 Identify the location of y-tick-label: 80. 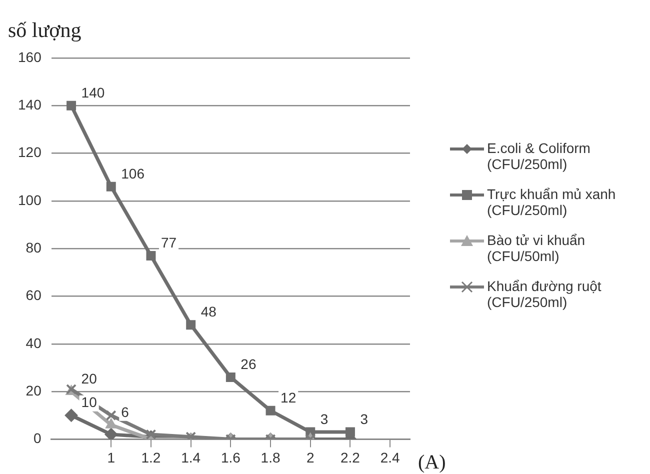
(34, 247).